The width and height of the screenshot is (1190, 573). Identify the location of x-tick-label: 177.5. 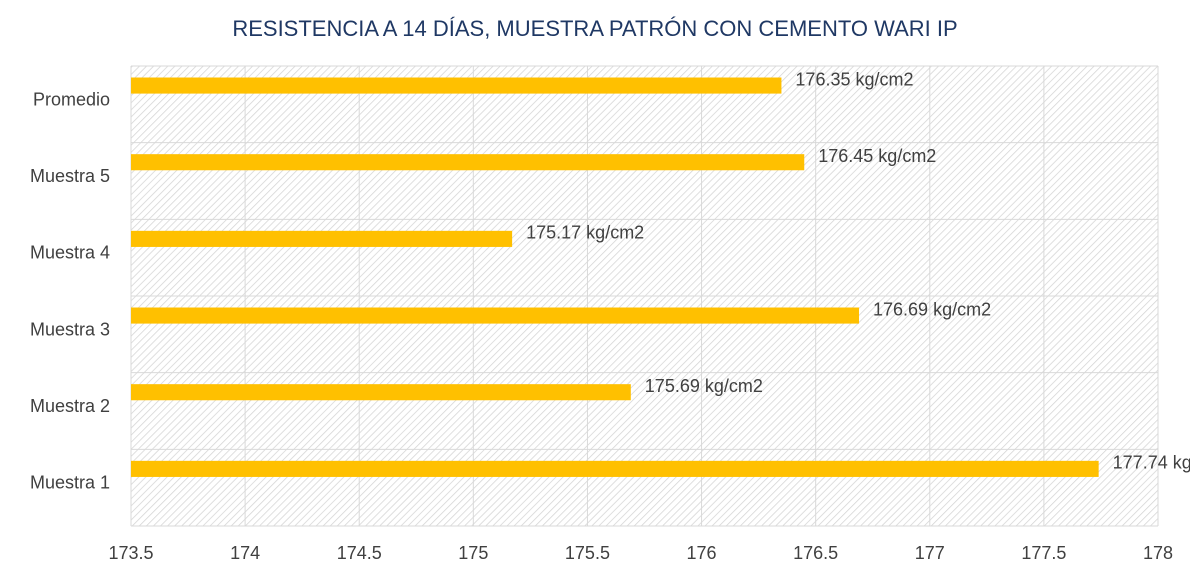
(1043, 553).